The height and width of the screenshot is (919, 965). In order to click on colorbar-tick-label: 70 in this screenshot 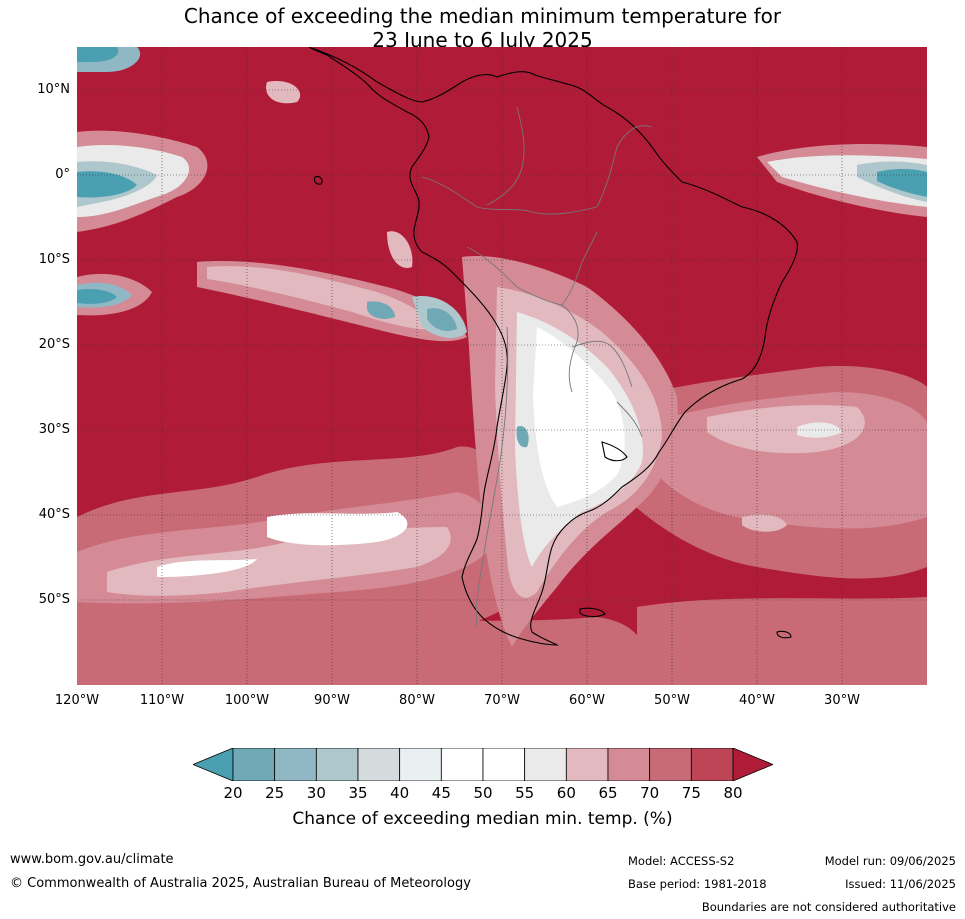, I will do `click(650, 793)`.